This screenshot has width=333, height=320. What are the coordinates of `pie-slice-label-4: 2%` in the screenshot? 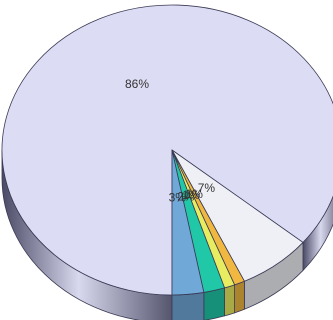 It's located at (186, 196).